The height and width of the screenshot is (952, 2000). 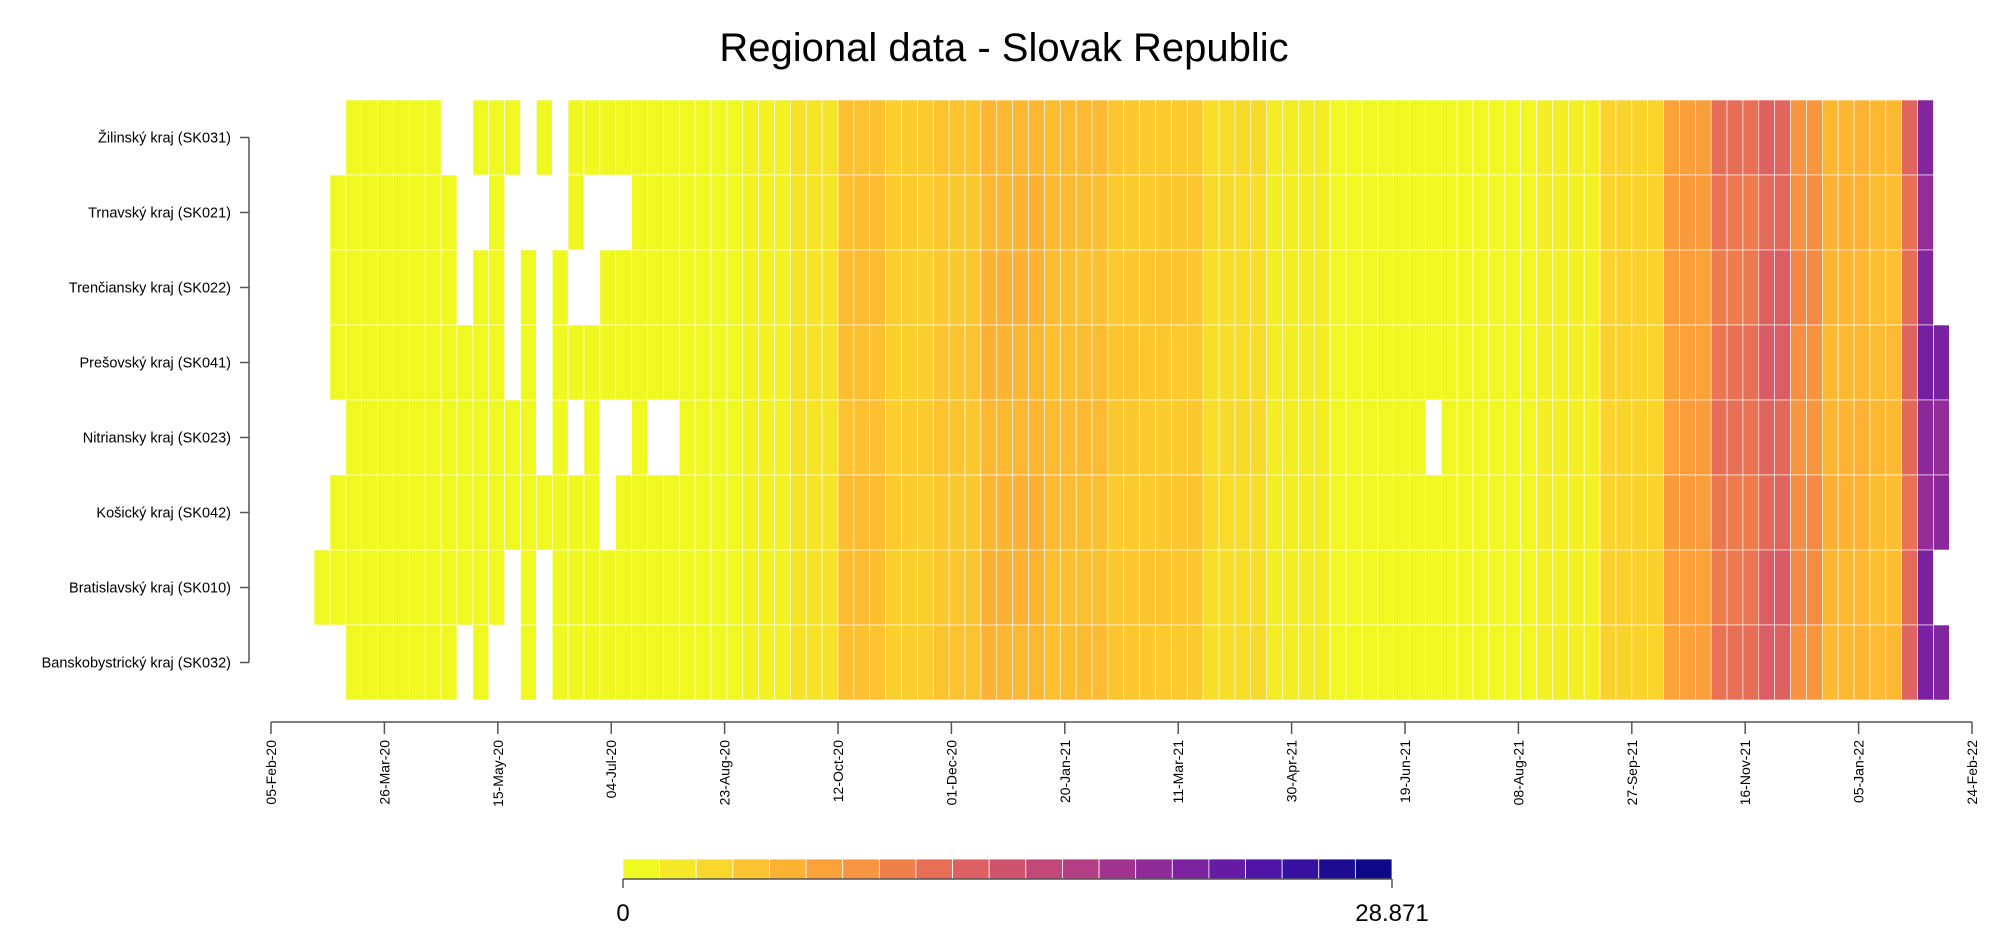 What do you see at coordinates (951, 773) in the screenshot?
I see `x-tick-label: 01-Dec-20` at bounding box center [951, 773].